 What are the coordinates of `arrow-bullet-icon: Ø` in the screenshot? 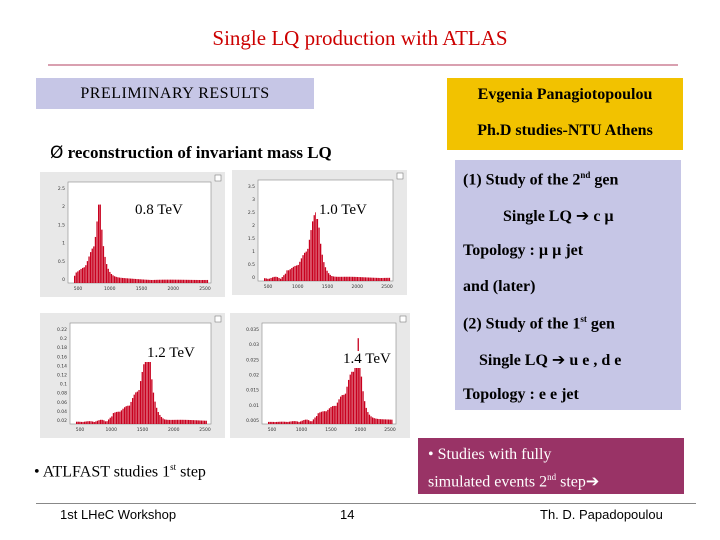 It's located at (57, 153).